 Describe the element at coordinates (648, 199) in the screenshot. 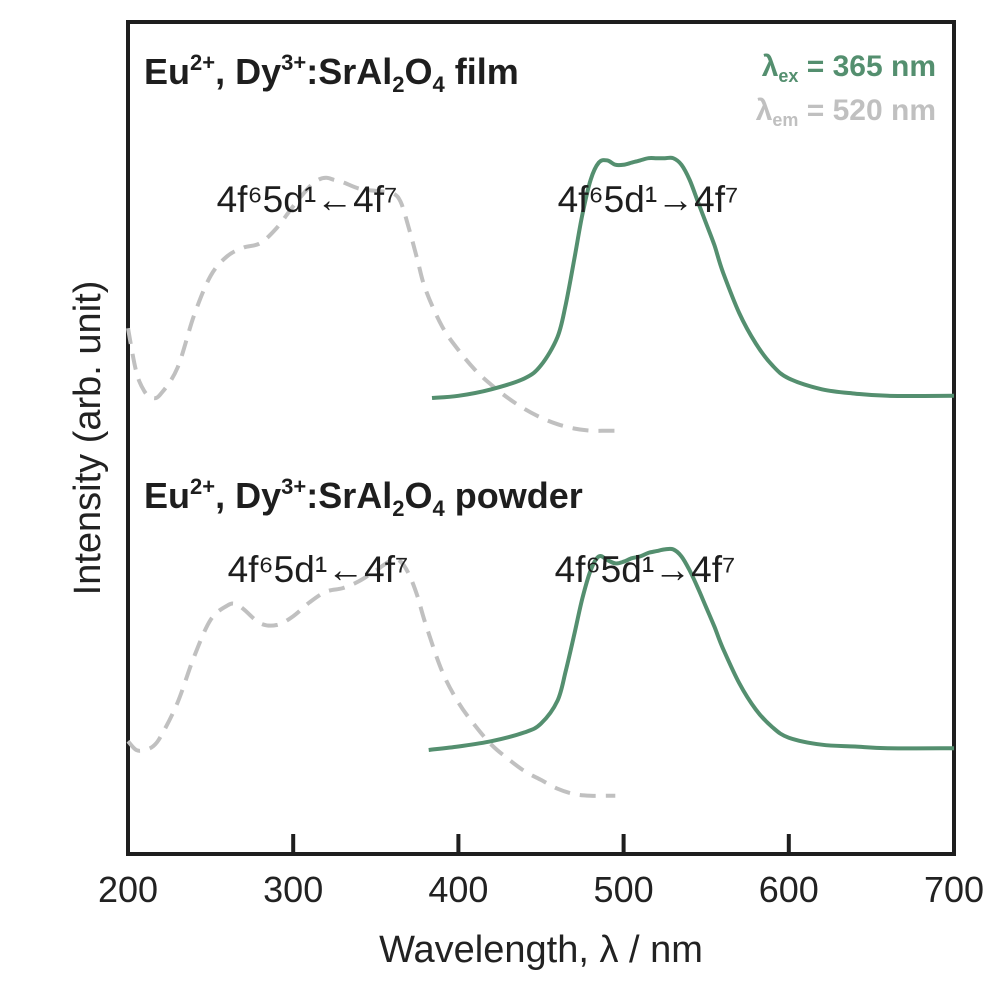

I see `annotation-emission-film: 4f⁶5d¹→4f⁷` at that location.